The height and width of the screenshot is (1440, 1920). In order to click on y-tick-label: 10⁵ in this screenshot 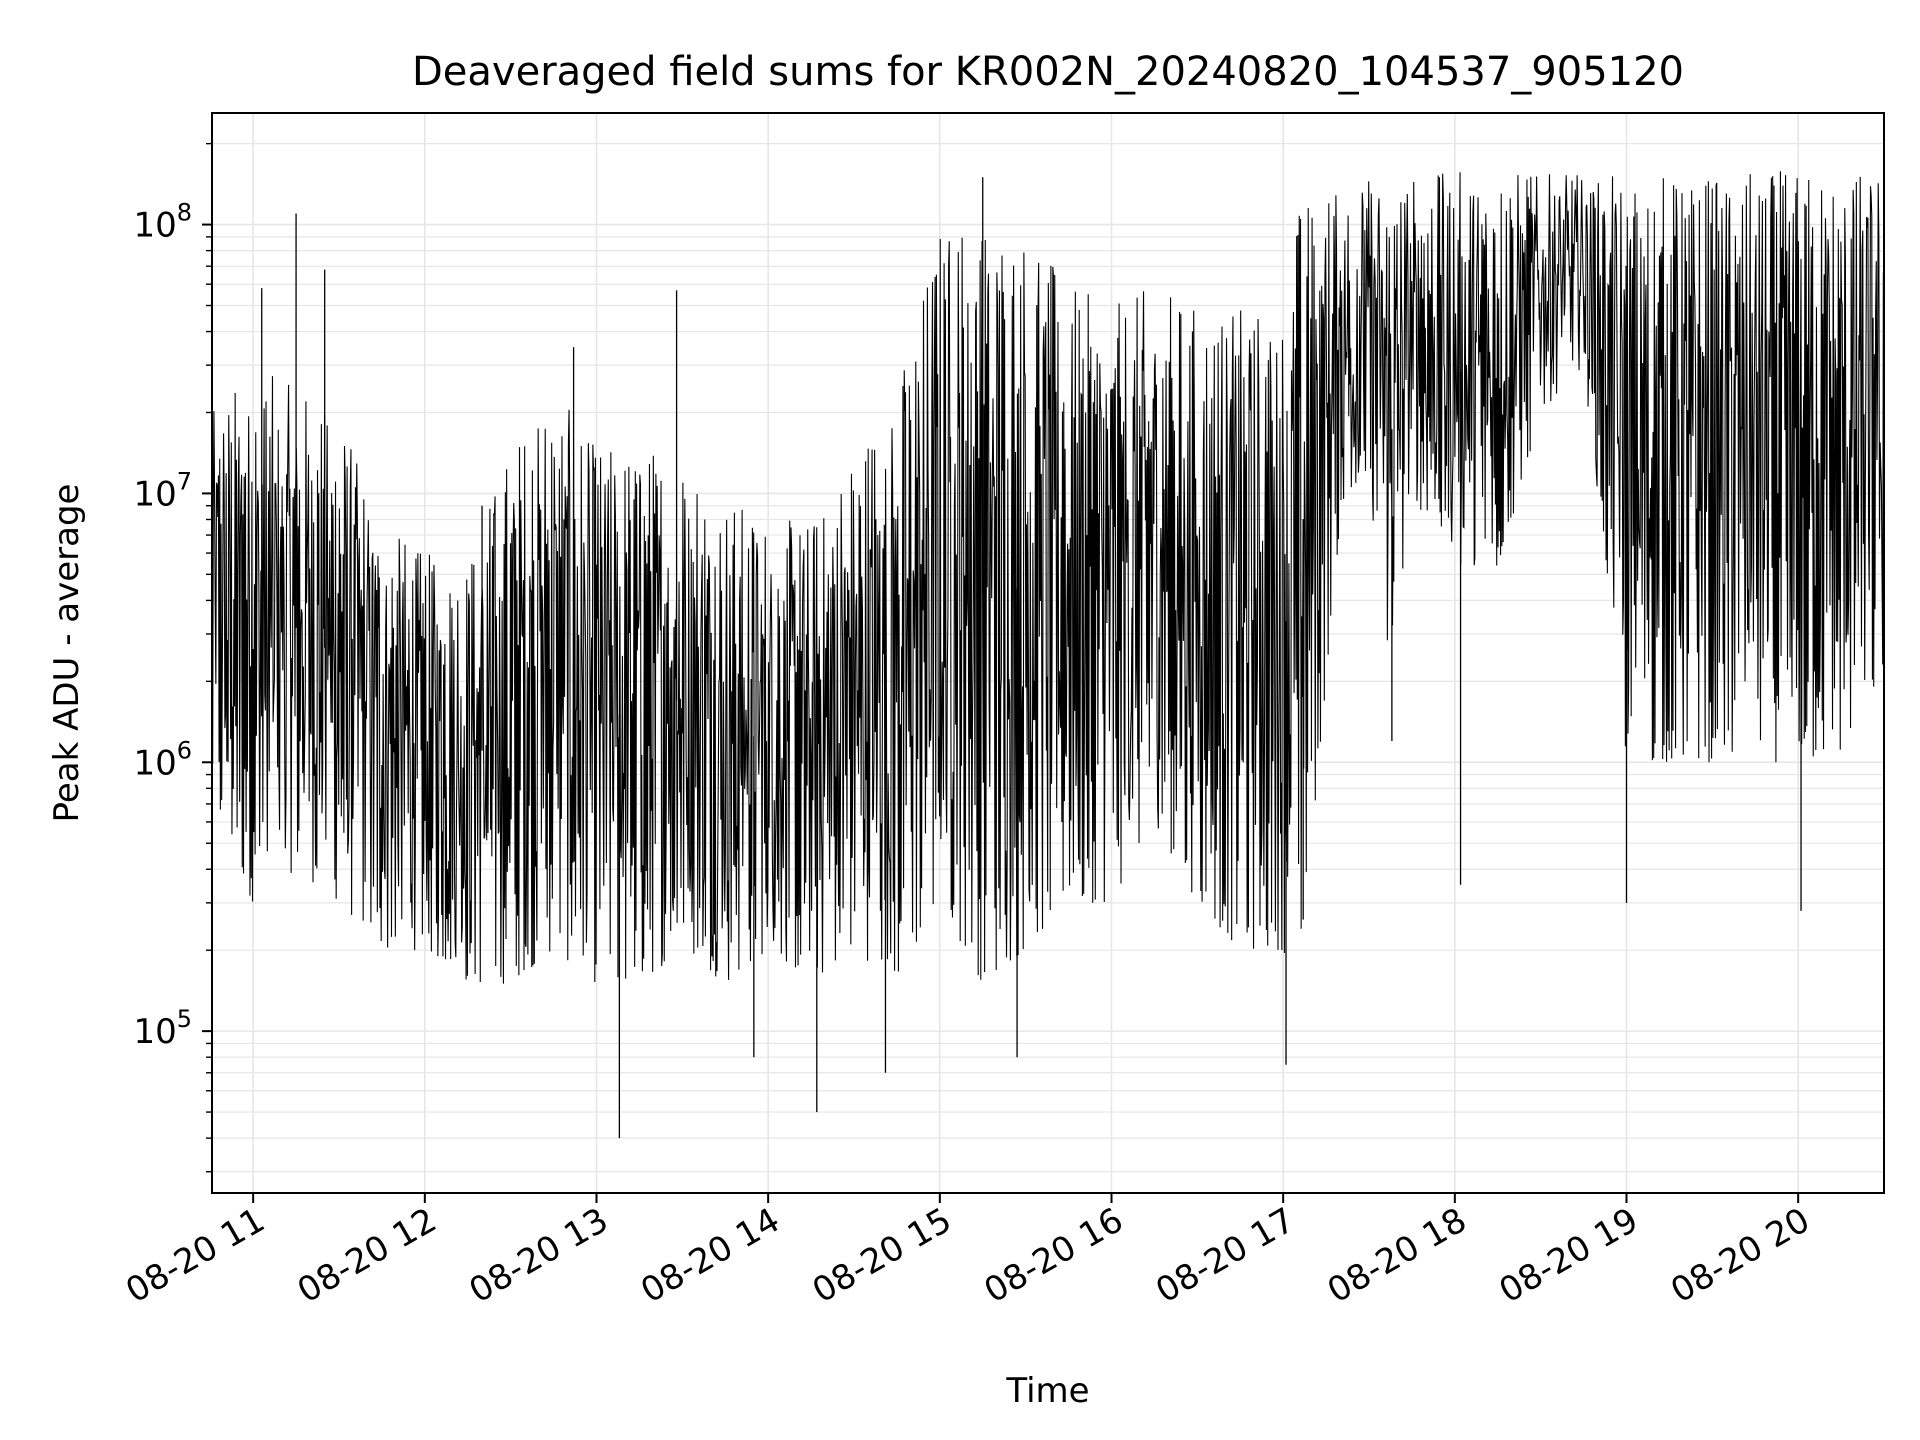, I will do `click(162, 1028)`.